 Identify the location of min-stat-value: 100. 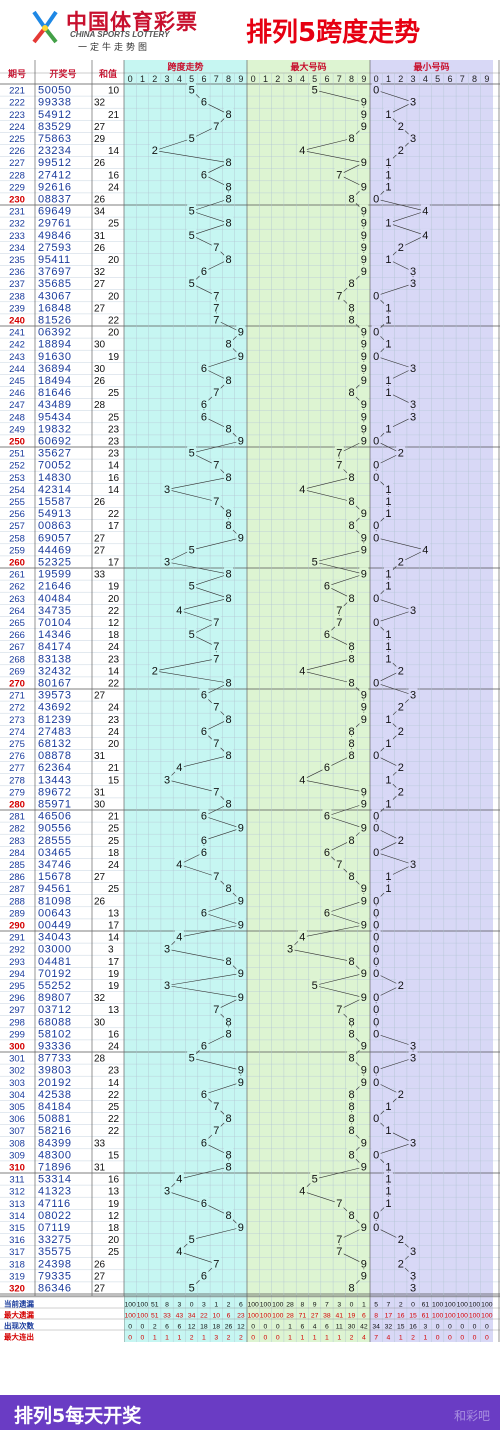
(475, 1316).